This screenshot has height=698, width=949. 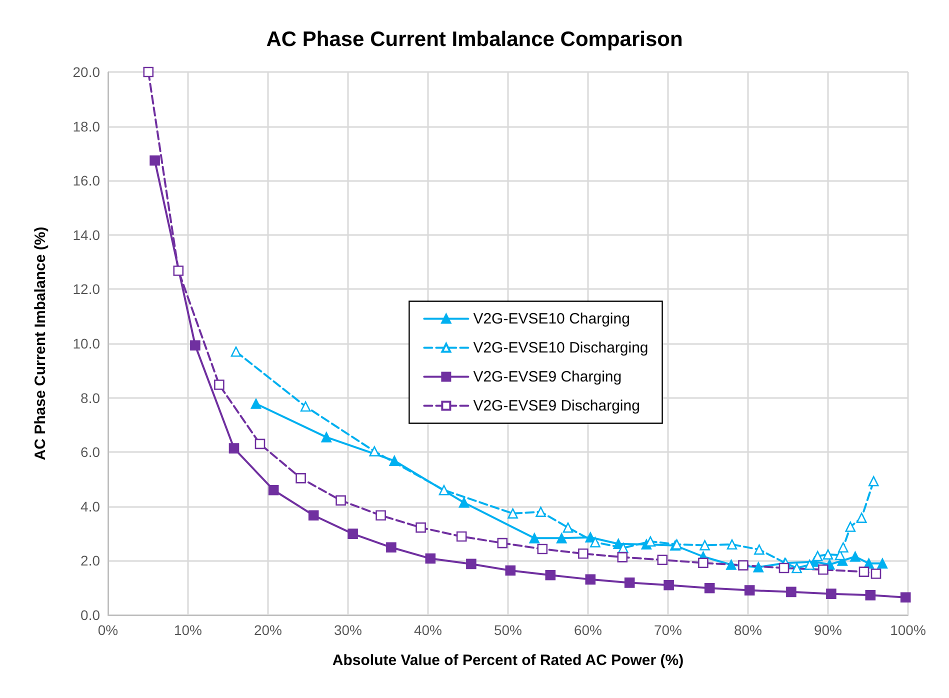 I want to click on y-tick-label: 14.0, so click(x=86, y=234).